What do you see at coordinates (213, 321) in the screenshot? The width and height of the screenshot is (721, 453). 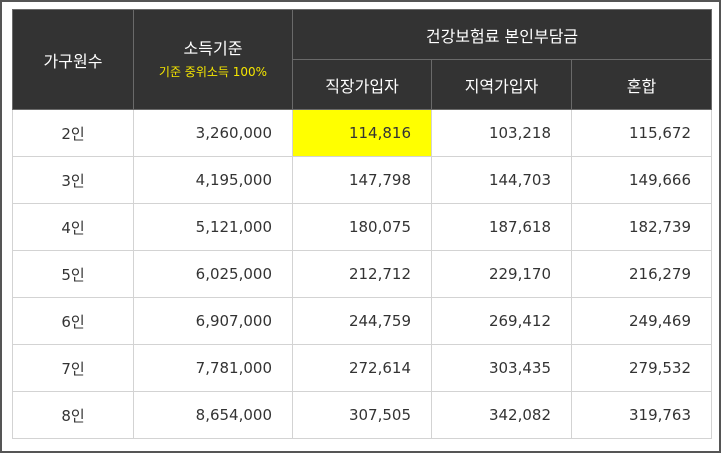 I see `cell-income: 6,907,000` at bounding box center [213, 321].